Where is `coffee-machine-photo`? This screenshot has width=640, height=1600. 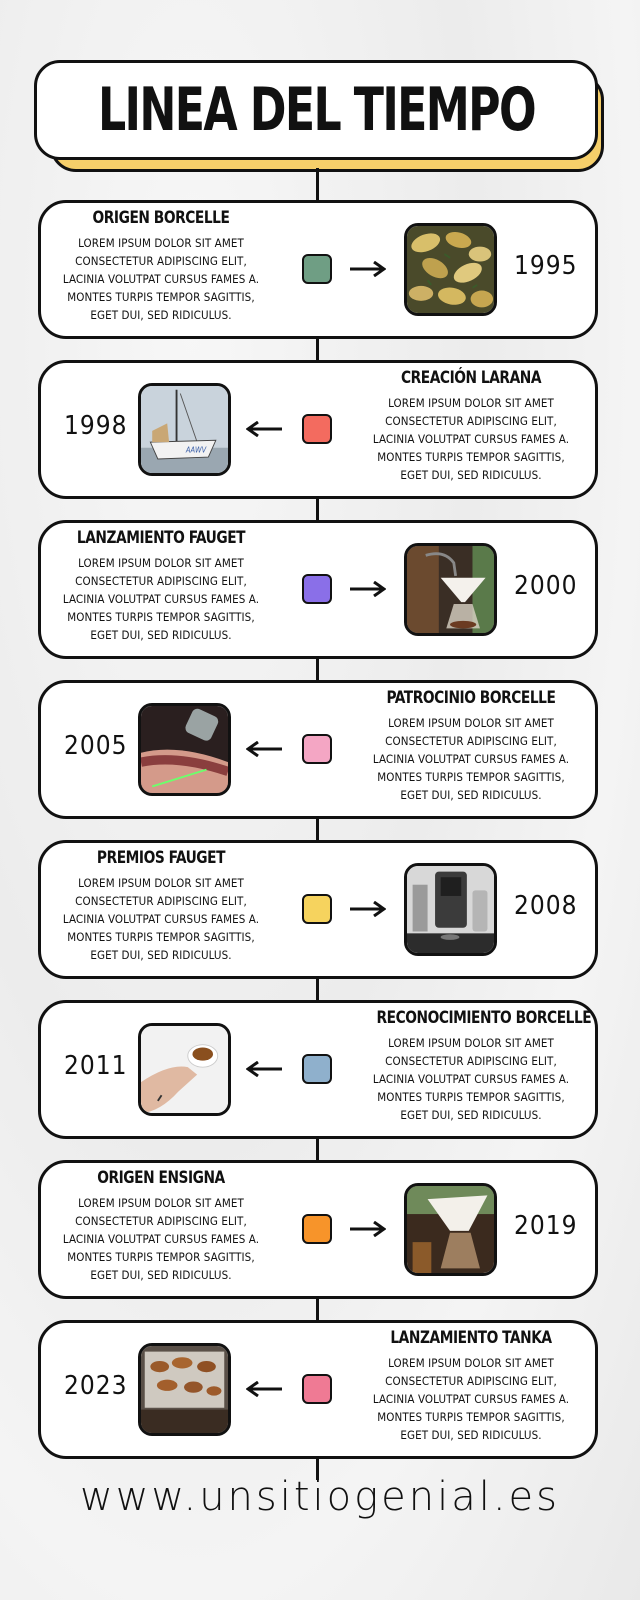
coffee-machine-photo is located at coordinates (450, 909).